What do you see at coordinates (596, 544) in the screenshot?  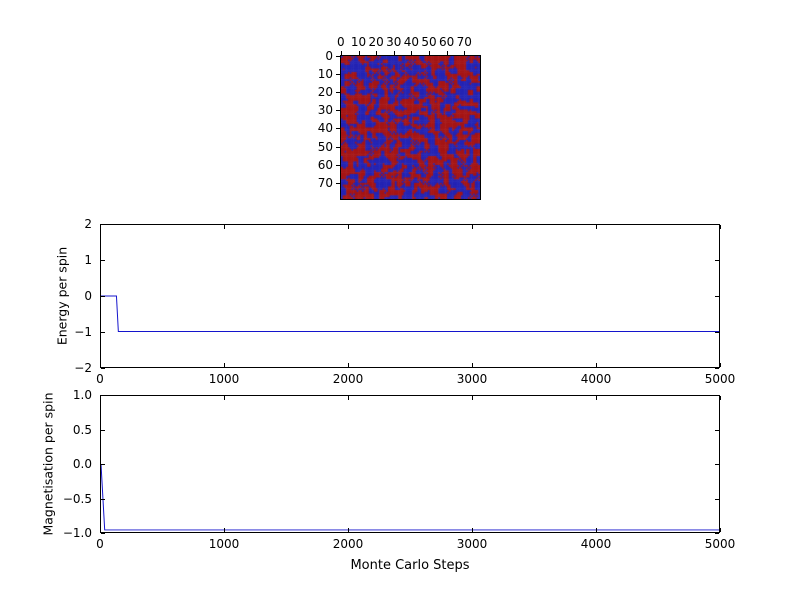 I see `magnetisation-x-tick-label: 4000` at bounding box center [596, 544].